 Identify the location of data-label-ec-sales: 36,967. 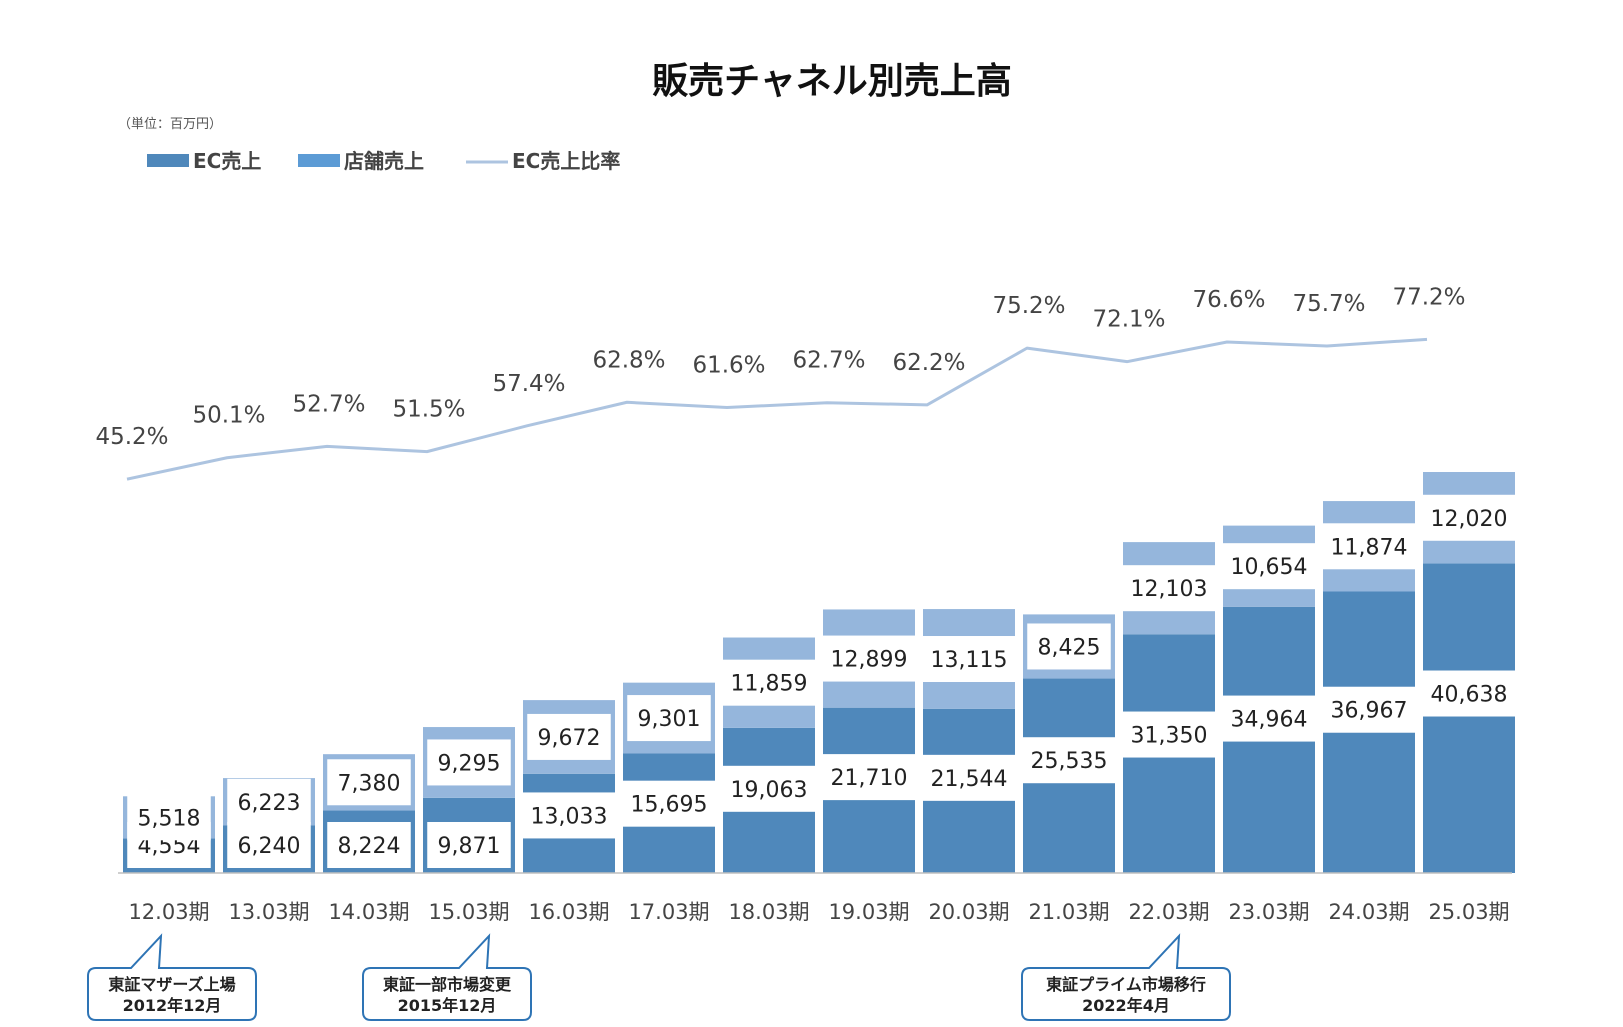
(1369, 711).